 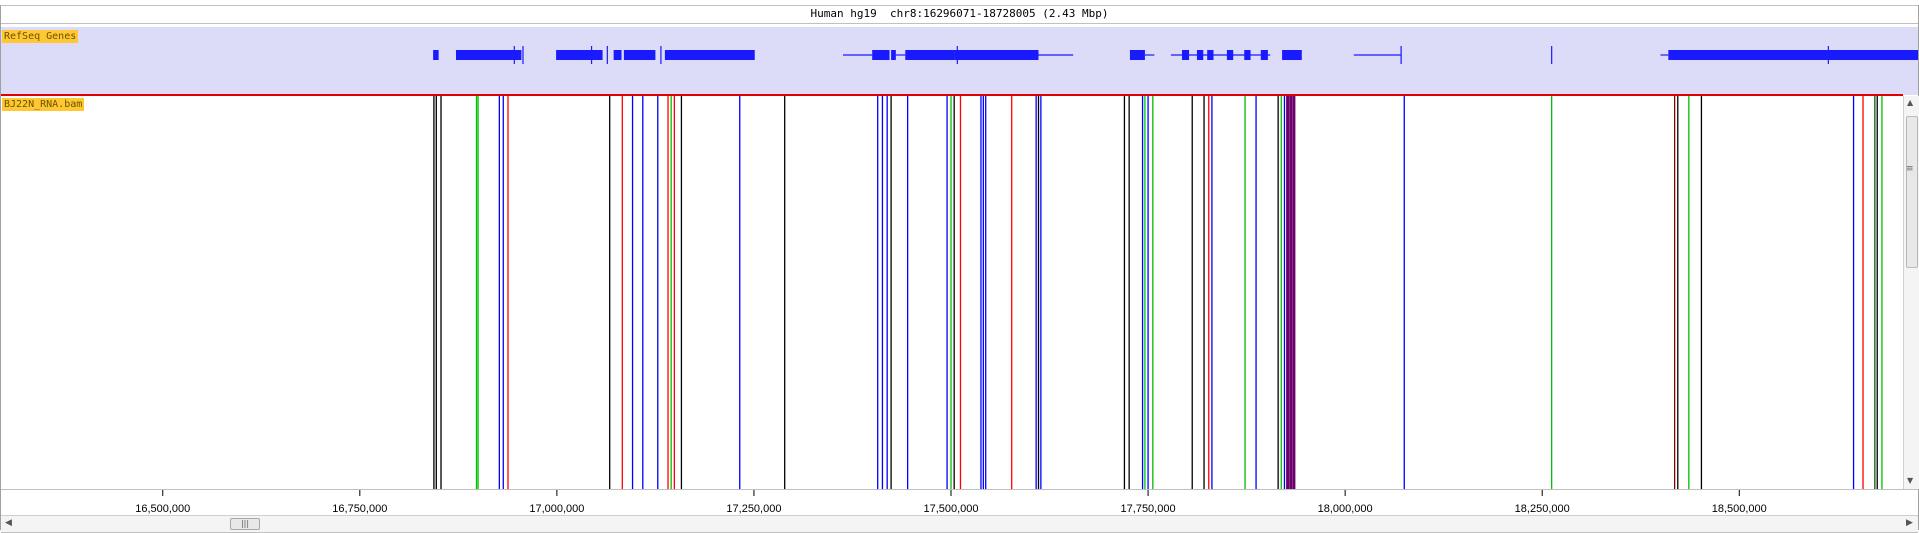 I want to click on ruler-tick-label: 17,250,000, so click(x=753, y=509).